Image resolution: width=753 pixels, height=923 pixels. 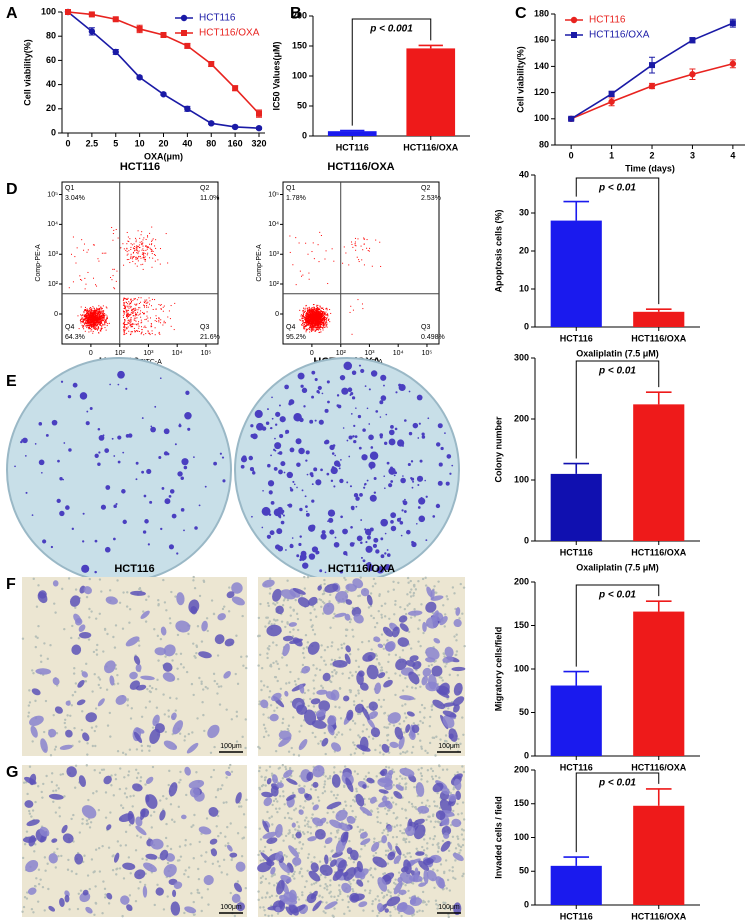 What do you see at coordinates (692, 155) in the screenshot?
I see `x-tick-label: 3` at bounding box center [692, 155].